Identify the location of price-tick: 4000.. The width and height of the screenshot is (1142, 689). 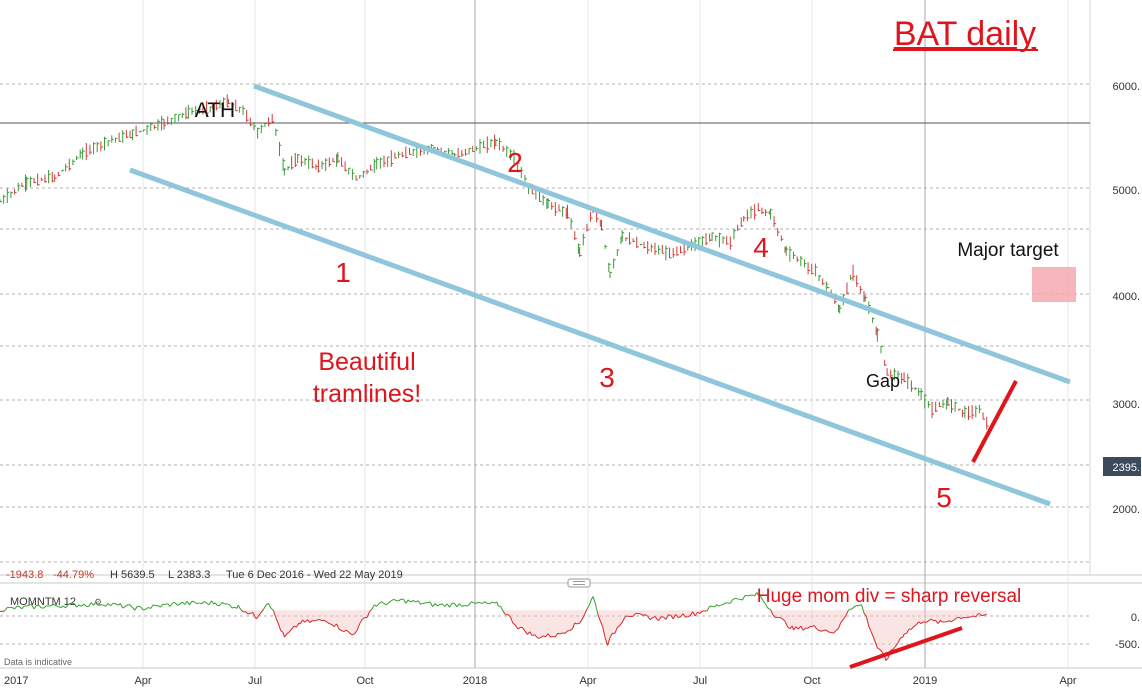
(1126, 297).